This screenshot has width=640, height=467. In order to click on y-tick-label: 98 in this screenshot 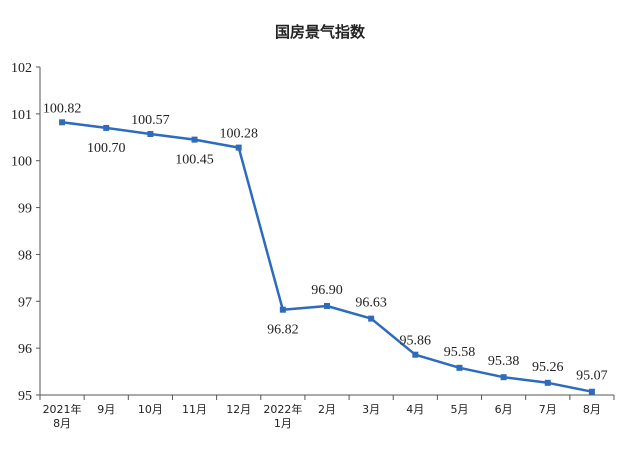, I will do `click(25, 255)`.